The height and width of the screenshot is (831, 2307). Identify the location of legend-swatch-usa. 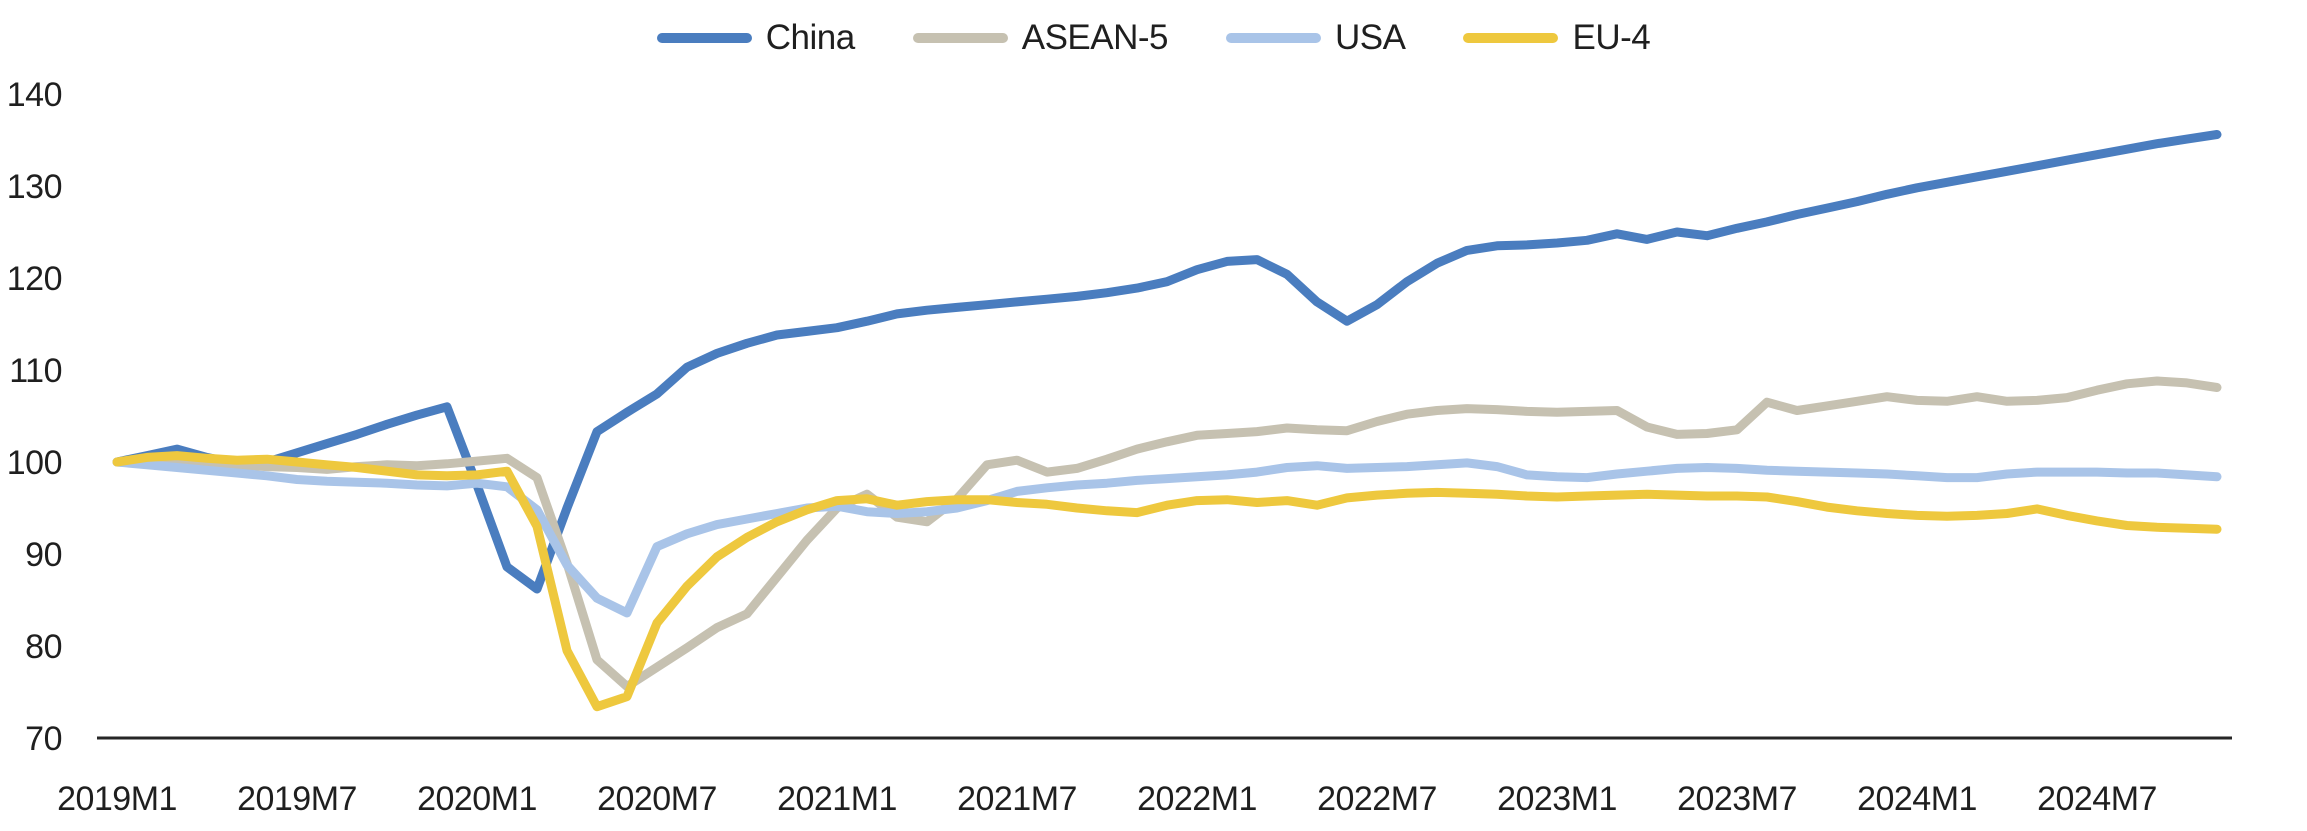
(1273, 37).